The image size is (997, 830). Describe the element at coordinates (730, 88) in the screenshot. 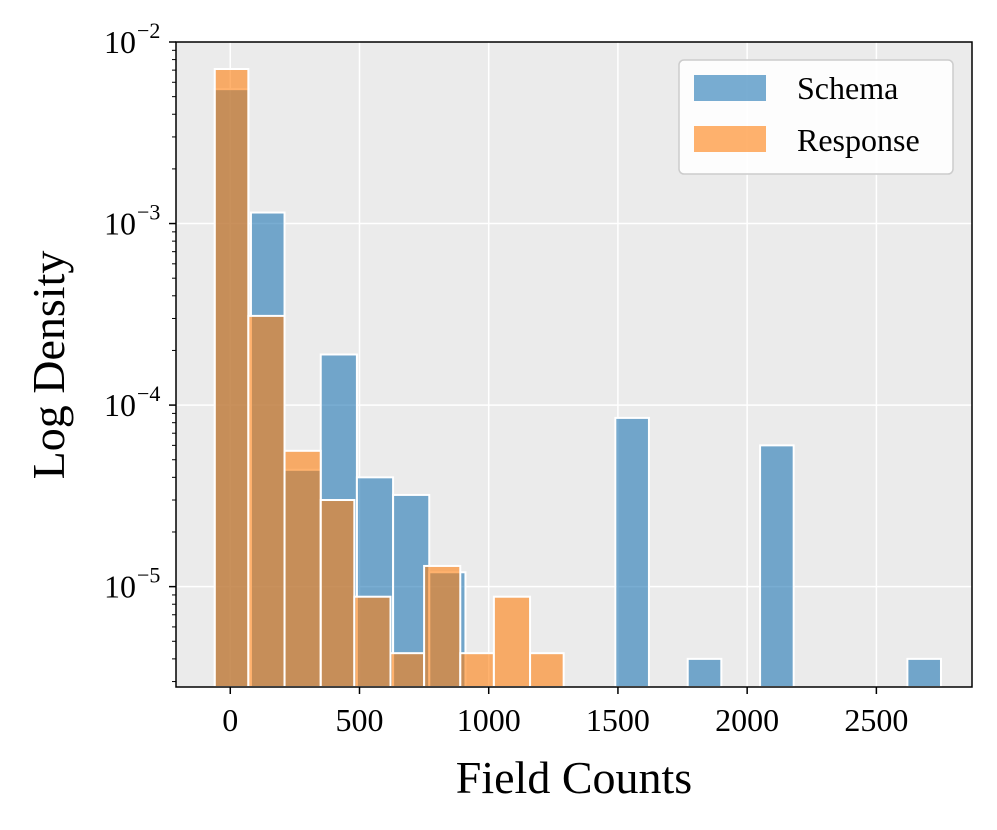

I see `legend-swatch-schema` at that location.